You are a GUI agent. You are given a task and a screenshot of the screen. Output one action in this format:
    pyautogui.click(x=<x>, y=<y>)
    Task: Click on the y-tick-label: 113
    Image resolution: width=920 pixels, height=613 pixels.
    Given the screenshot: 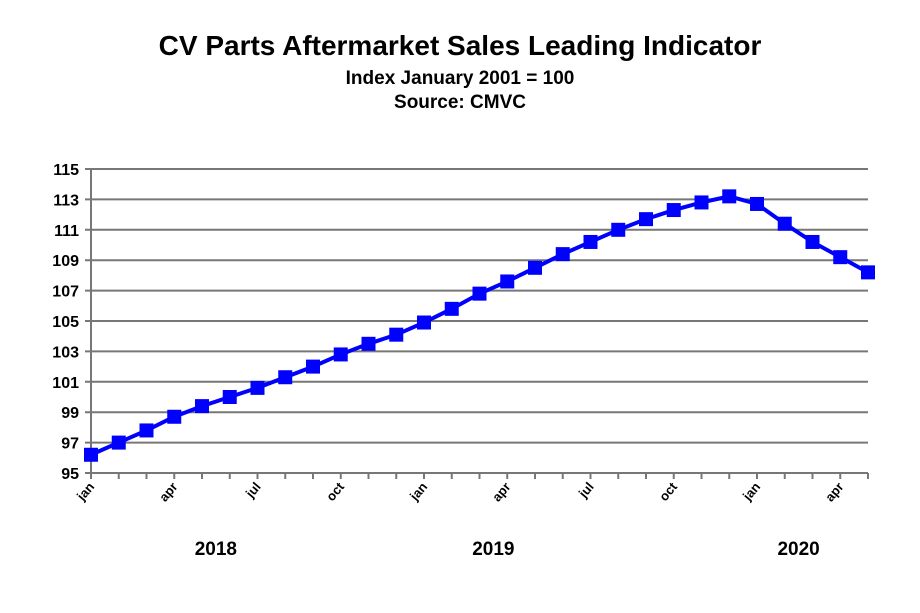 What is the action you would take?
    pyautogui.click(x=66, y=200)
    